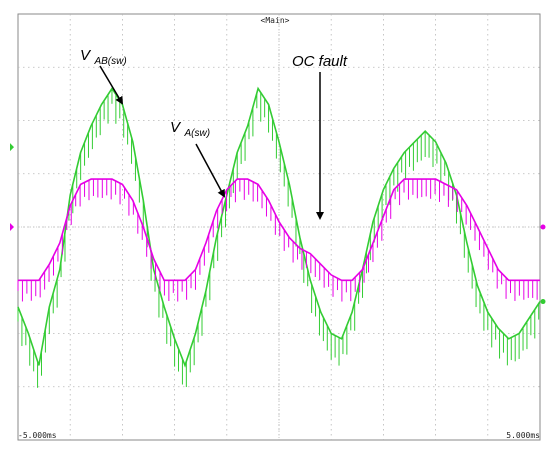  I want to click on vab-annotation: V AB(sw), so click(103, 57).